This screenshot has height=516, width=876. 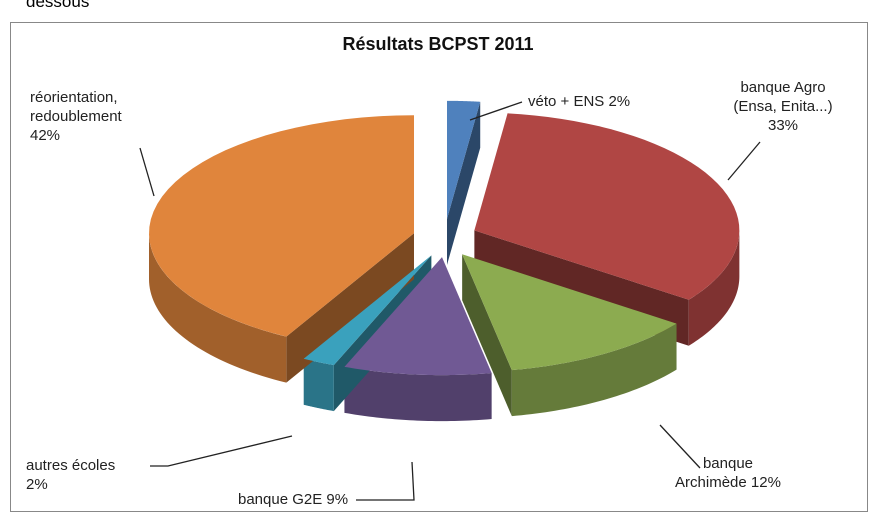 I want to click on value-label: 33%, so click(x=783, y=125).